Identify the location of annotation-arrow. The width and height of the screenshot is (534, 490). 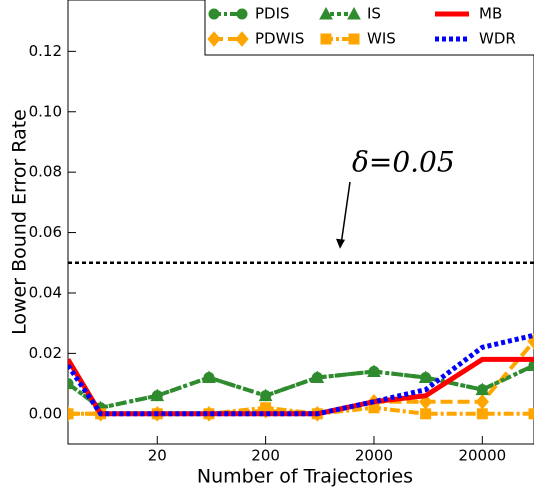
(345, 213).